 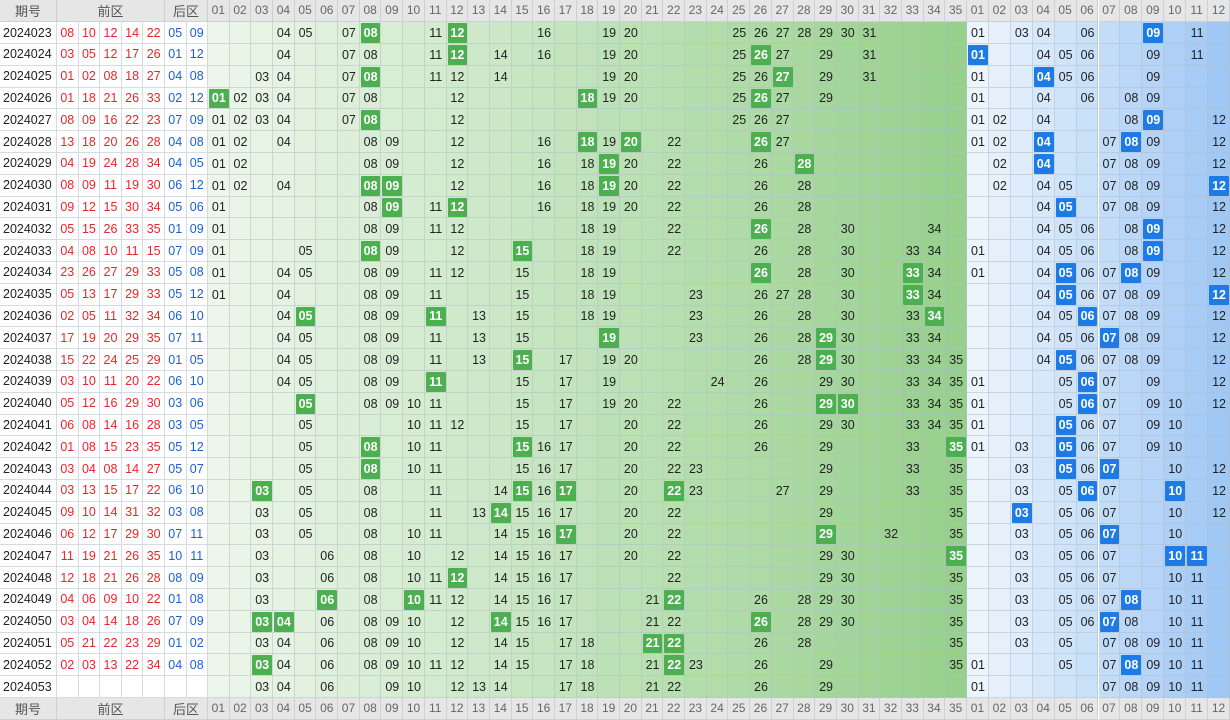 I want to click on back-trend-number: 03, so click(x=1021, y=469).